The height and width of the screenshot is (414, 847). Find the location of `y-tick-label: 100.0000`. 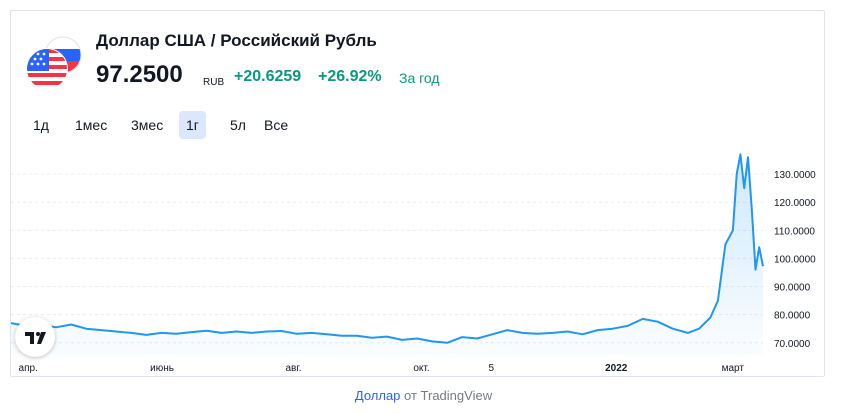

y-tick-label: 100.0000 is located at coordinates (795, 259).